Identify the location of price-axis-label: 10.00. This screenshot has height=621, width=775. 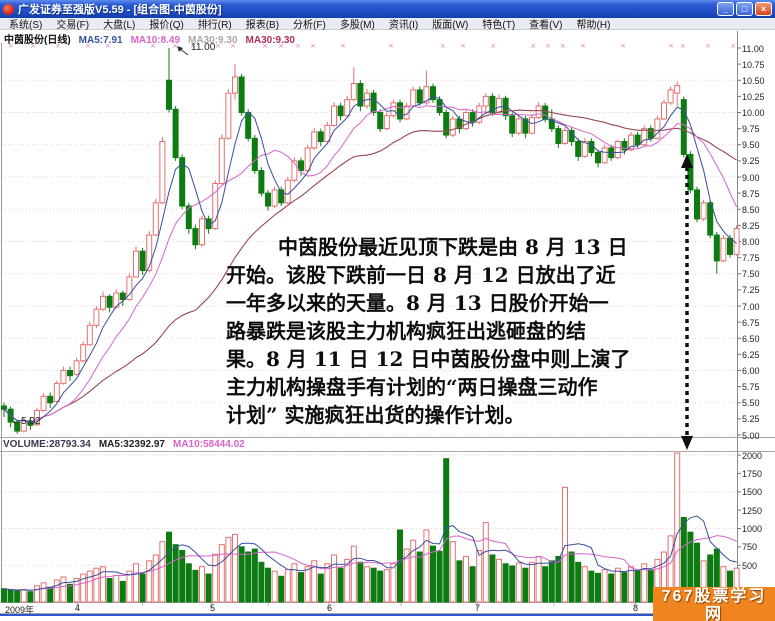
(753, 113).